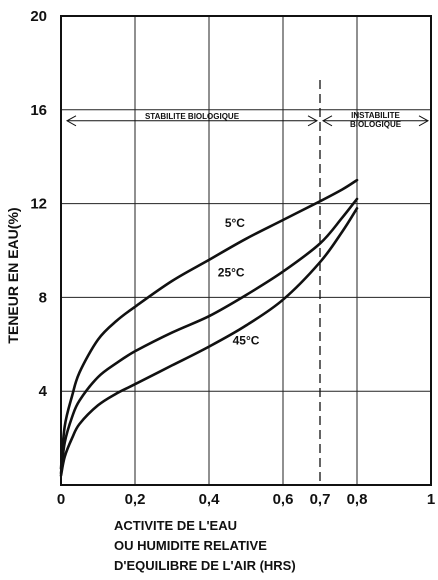  I want to click on x-tick-label: 1, so click(431, 499).